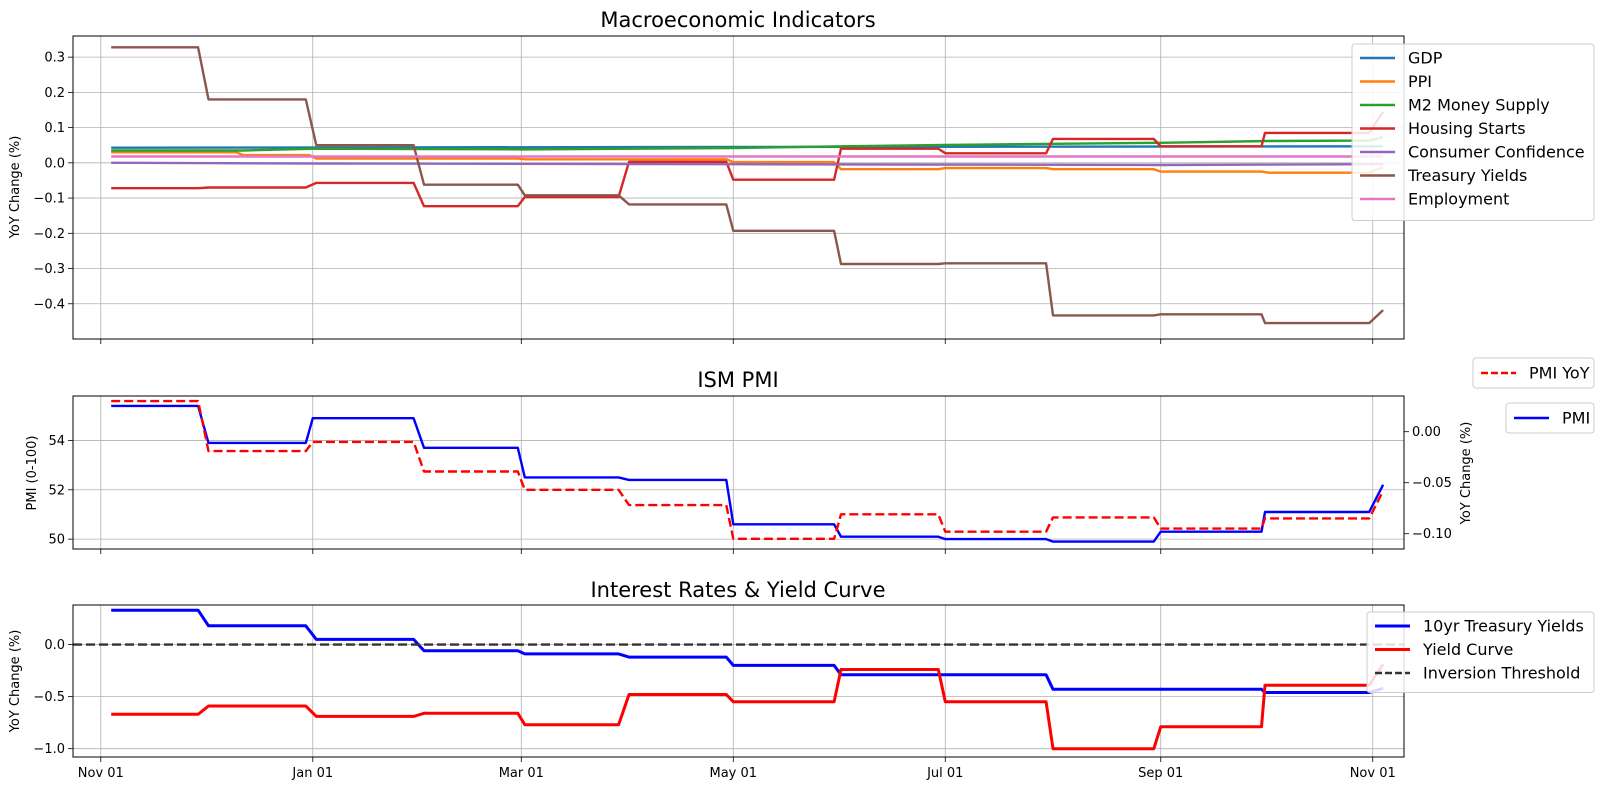  Describe the element at coordinates (737, 590) in the screenshot. I see `chart-title: Interest Rates & Yield Curve` at that location.